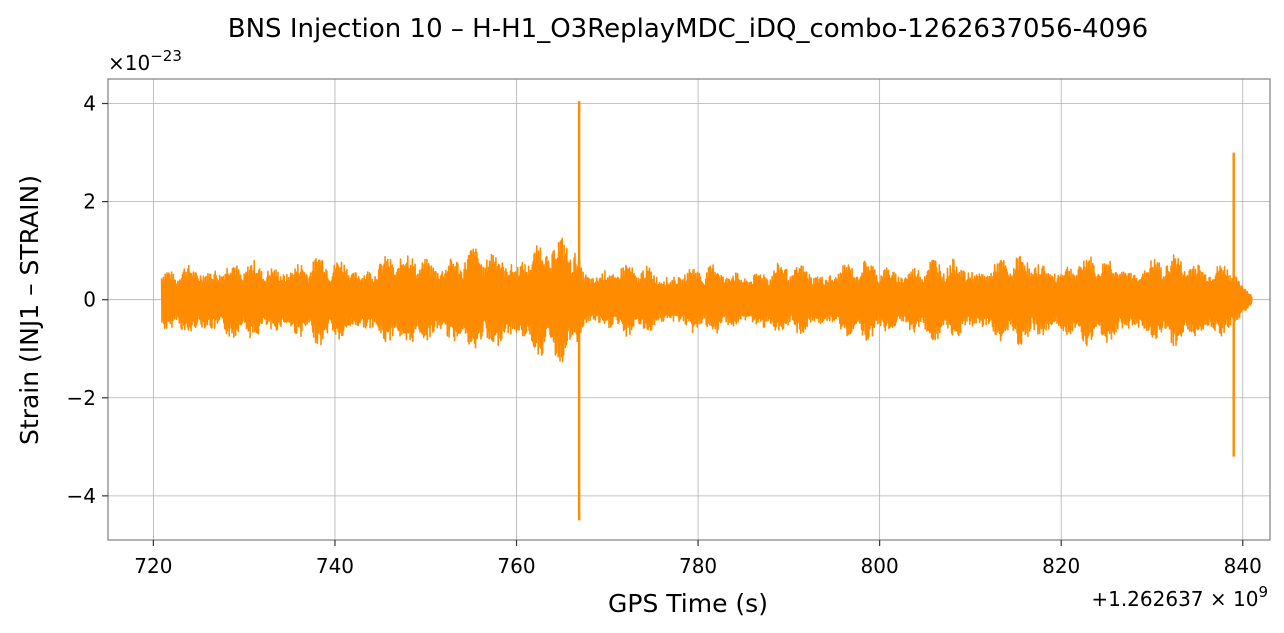 Image resolution: width=1284 pixels, height=633 pixels. What do you see at coordinates (335, 566) in the screenshot?
I see `x-tick-label: 740` at bounding box center [335, 566].